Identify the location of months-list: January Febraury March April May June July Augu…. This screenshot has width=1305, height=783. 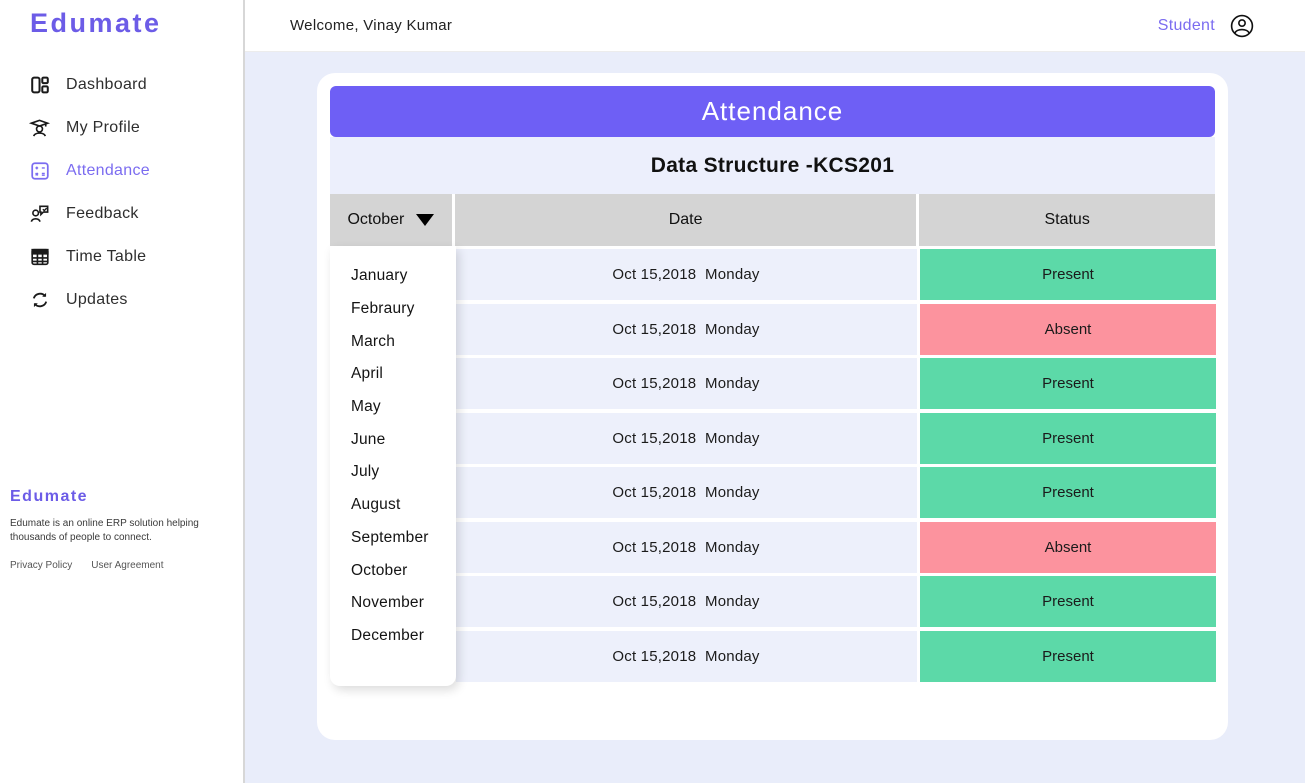
(403, 456).